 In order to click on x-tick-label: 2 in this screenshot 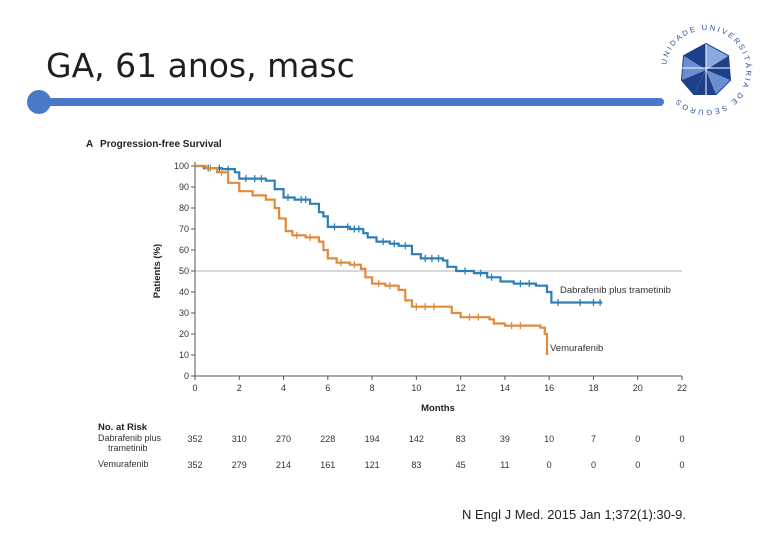, I will do `click(239, 388)`.